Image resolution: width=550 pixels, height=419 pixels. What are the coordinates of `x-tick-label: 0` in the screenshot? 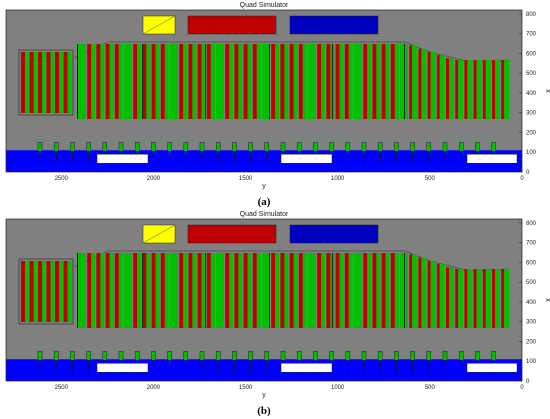 It's located at (522, 388).